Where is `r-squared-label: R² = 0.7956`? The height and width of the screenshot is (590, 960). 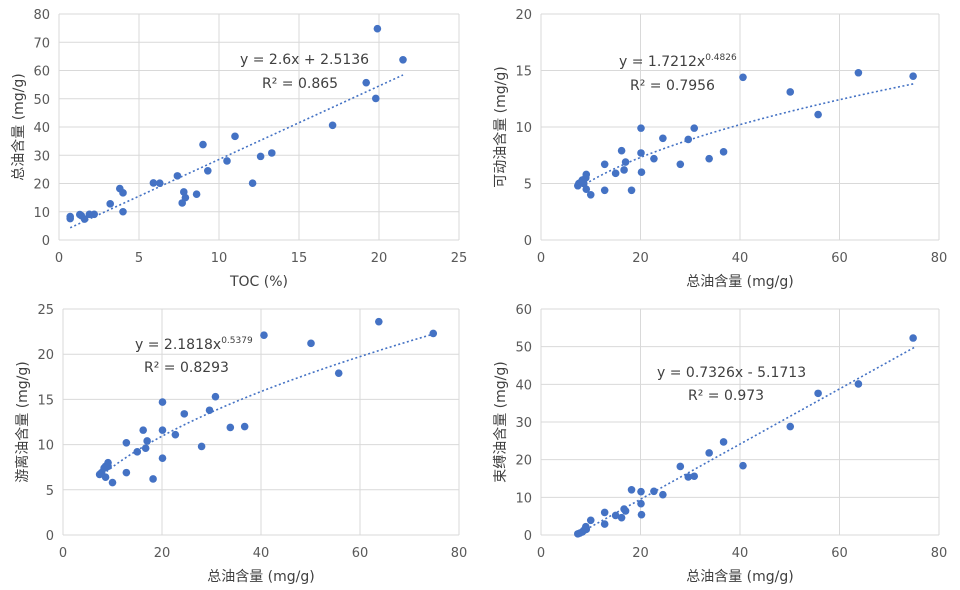
r-squared-label: R² = 0.7956 is located at coordinates (672, 86).